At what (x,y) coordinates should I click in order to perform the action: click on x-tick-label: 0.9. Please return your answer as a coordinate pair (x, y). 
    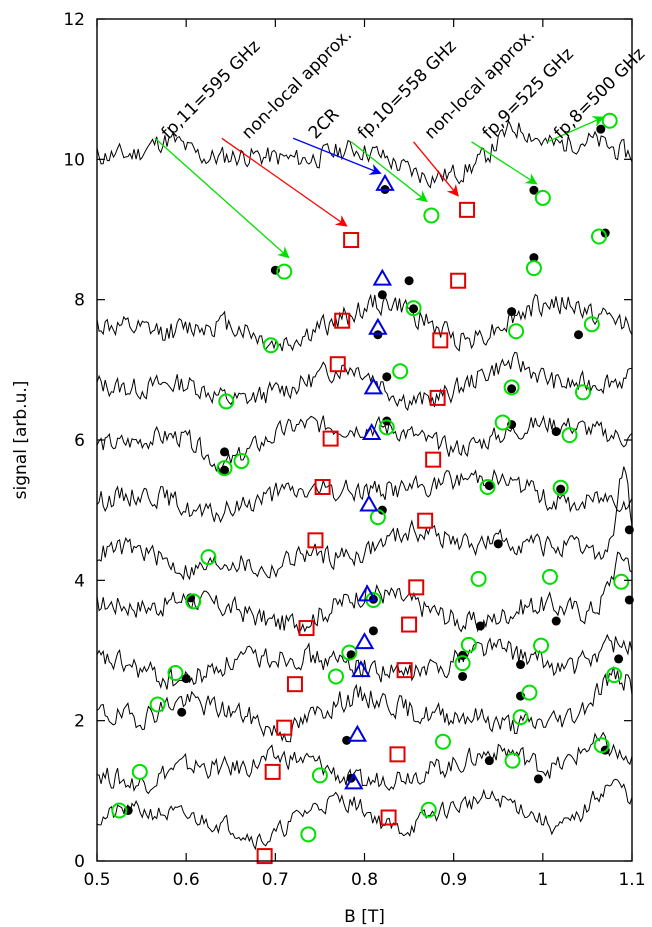
    Looking at the image, I should click on (453, 880).